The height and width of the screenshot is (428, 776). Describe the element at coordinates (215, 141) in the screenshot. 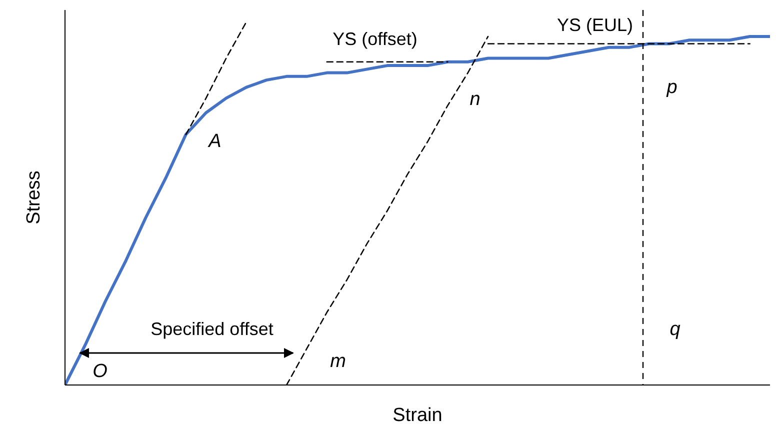

I see `annotation: A` at that location.